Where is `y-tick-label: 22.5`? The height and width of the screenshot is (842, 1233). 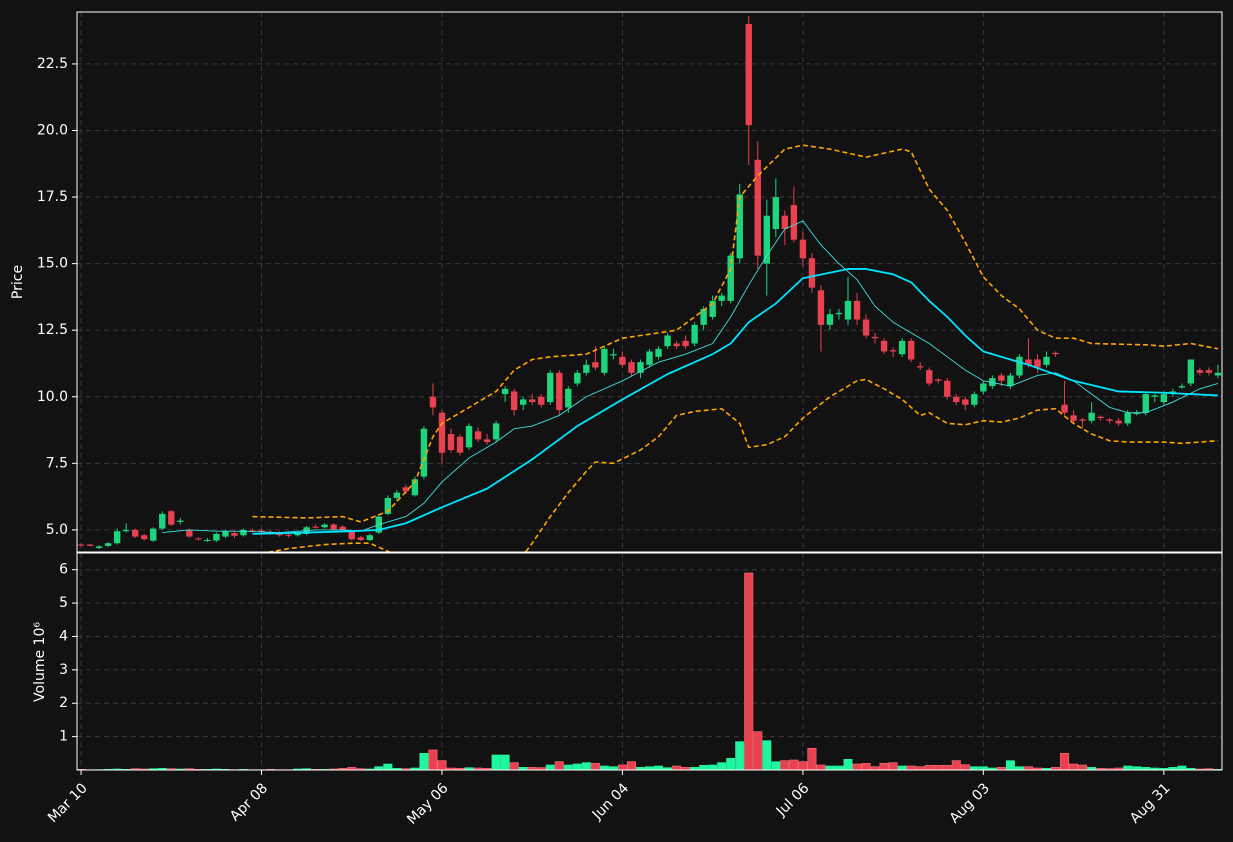 y-tick-label: 22.5 is located at coordinates (52, 64).